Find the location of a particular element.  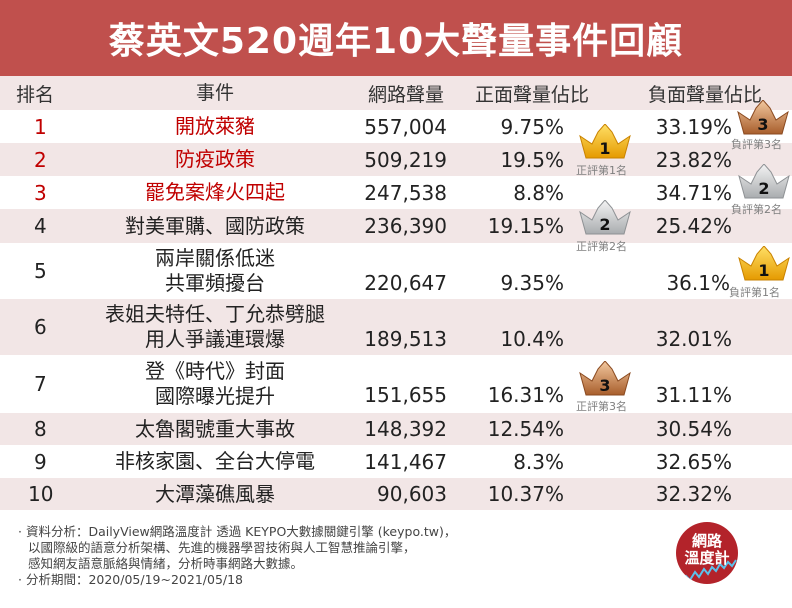

page-title: 蔡英文520週年10大聲量事件回顧 is located at coordinates (396, 41).